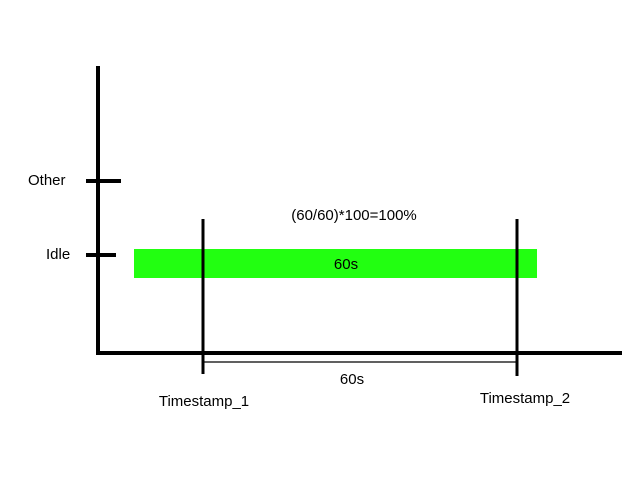  Describe the element at coordinates (204, 401) in the screenshot. I see `timestamp-1-label: Timestamp_1` at that location.